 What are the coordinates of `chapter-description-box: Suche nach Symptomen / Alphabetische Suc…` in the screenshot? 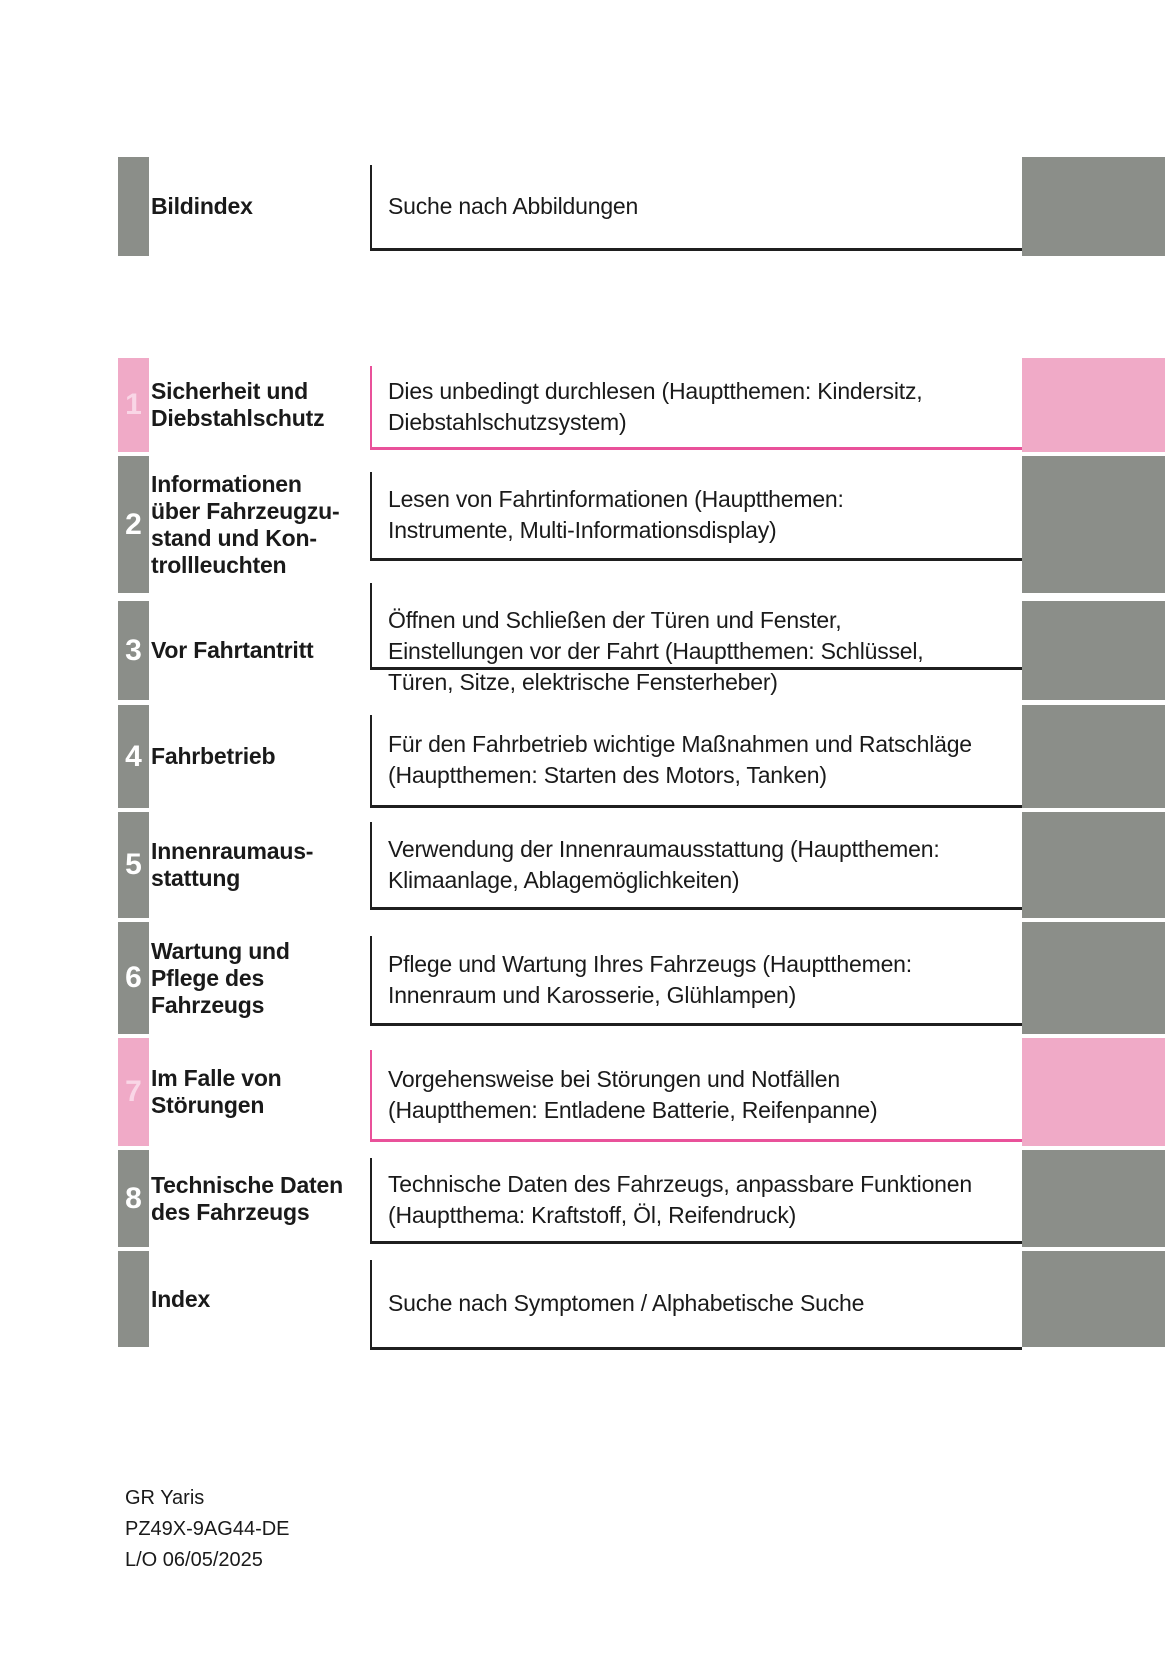 It's located at (696, 1305).